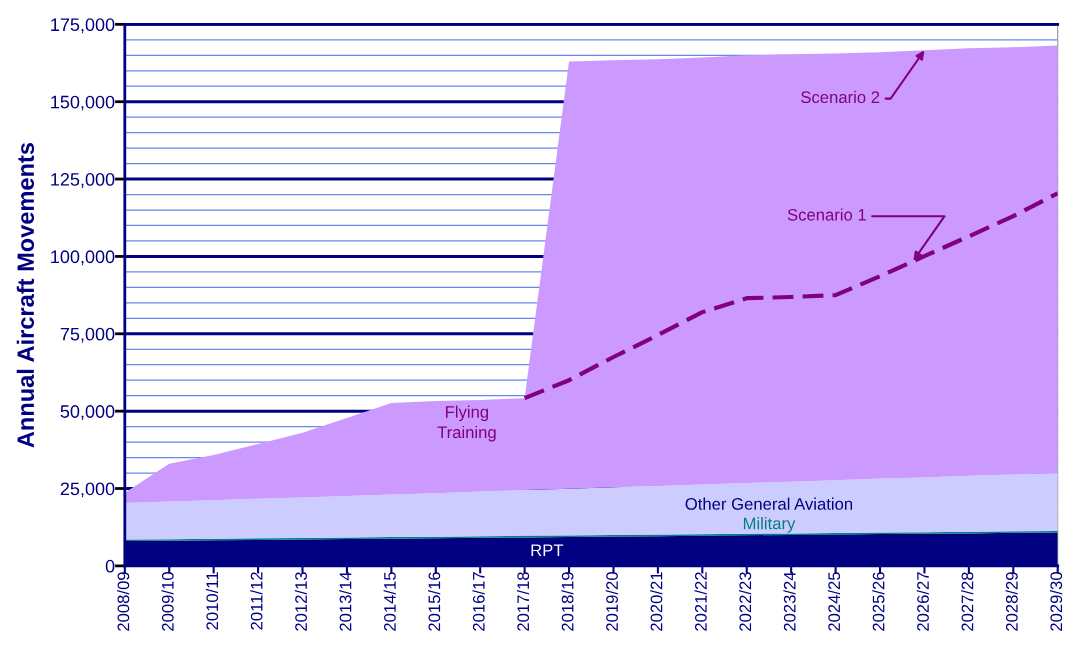 This screenshot has height=658, width=1076. I want to click on series-label: Military, so click(769, 525).